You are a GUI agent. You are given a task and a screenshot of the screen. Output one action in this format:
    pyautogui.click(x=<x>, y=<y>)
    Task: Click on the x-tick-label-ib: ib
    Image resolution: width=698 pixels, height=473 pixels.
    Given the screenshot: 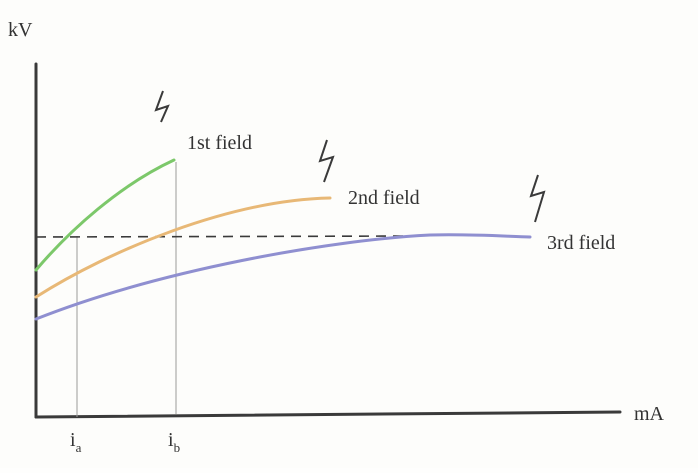 What is the action you would take?
    pyautogui.click(x=174, y=442)
    